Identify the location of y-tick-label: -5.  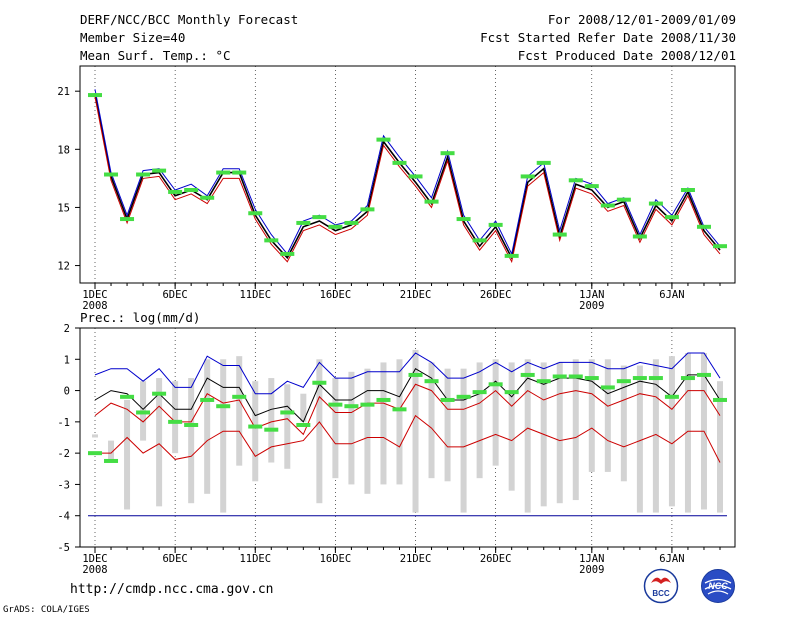
(63, 548).